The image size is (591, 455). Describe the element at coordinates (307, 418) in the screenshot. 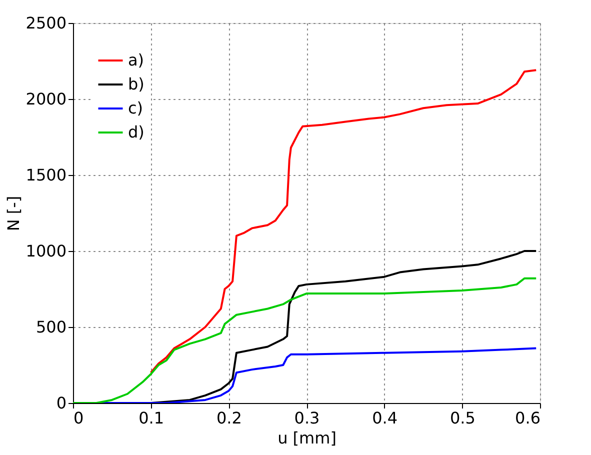

I see `x-tick-label: 0.3` at that location.